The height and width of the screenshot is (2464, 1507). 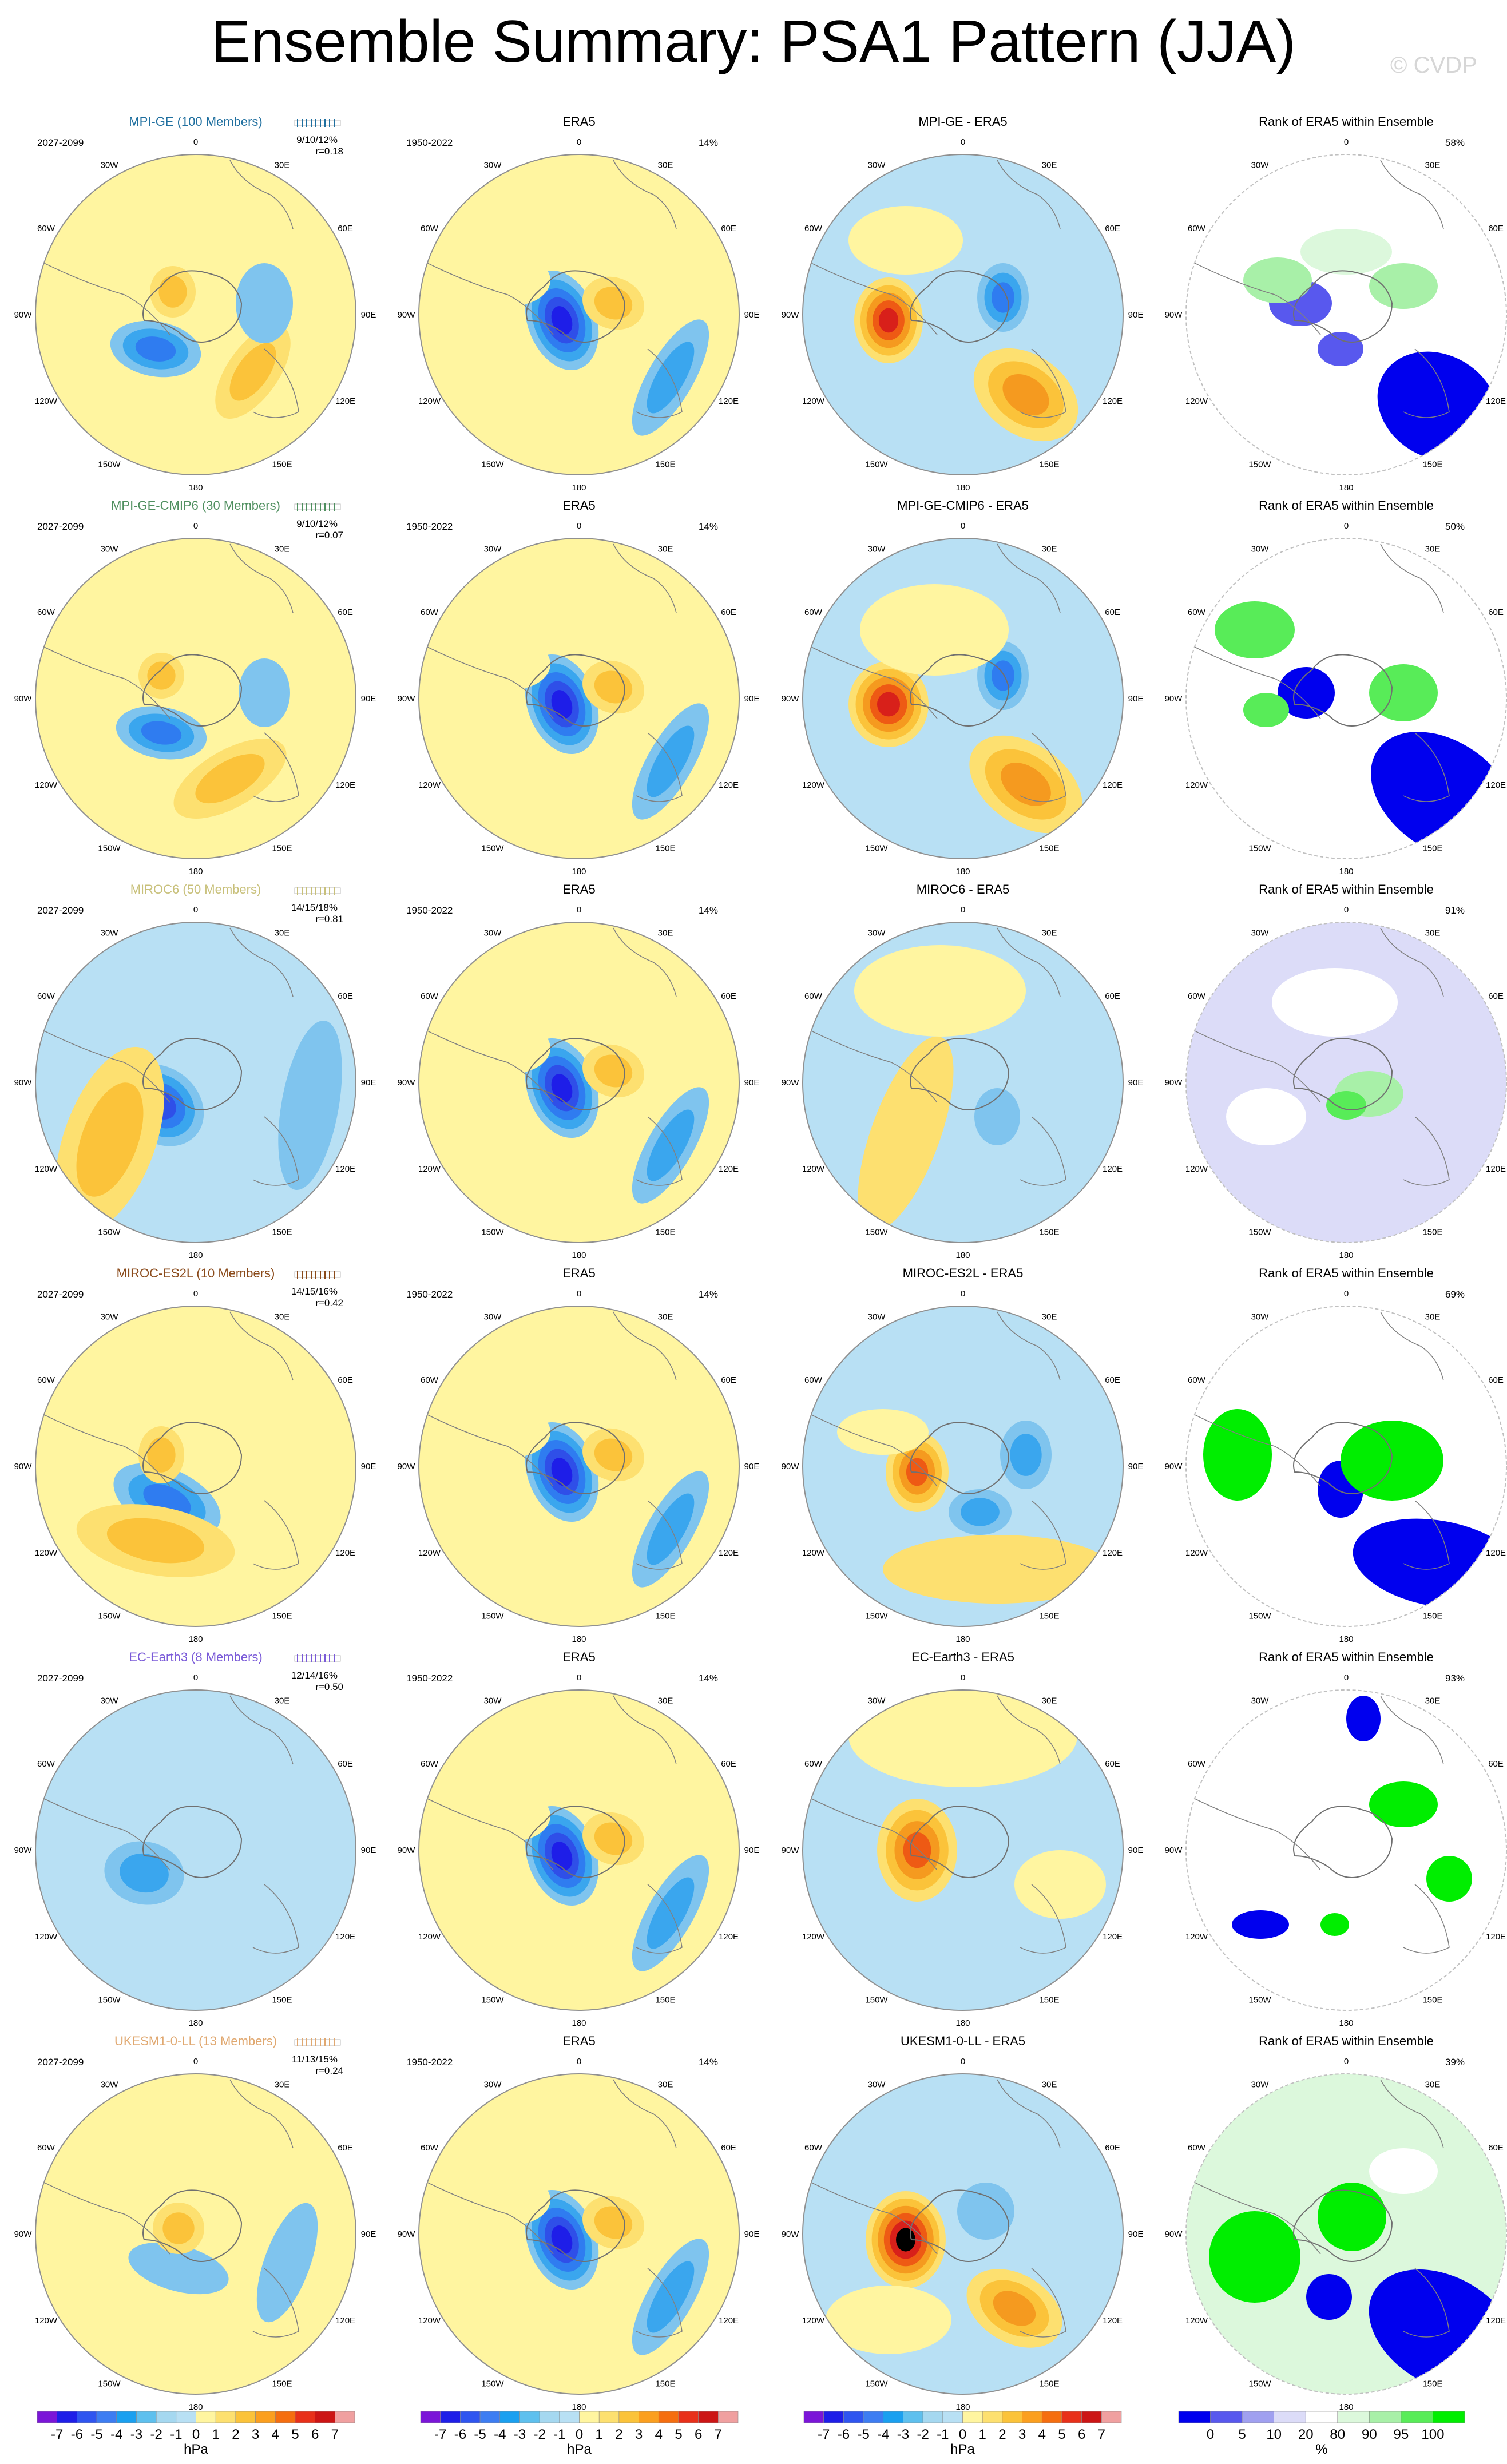 I want to click on colorbar-tick-label: -5, so click(x=96, y=2434).